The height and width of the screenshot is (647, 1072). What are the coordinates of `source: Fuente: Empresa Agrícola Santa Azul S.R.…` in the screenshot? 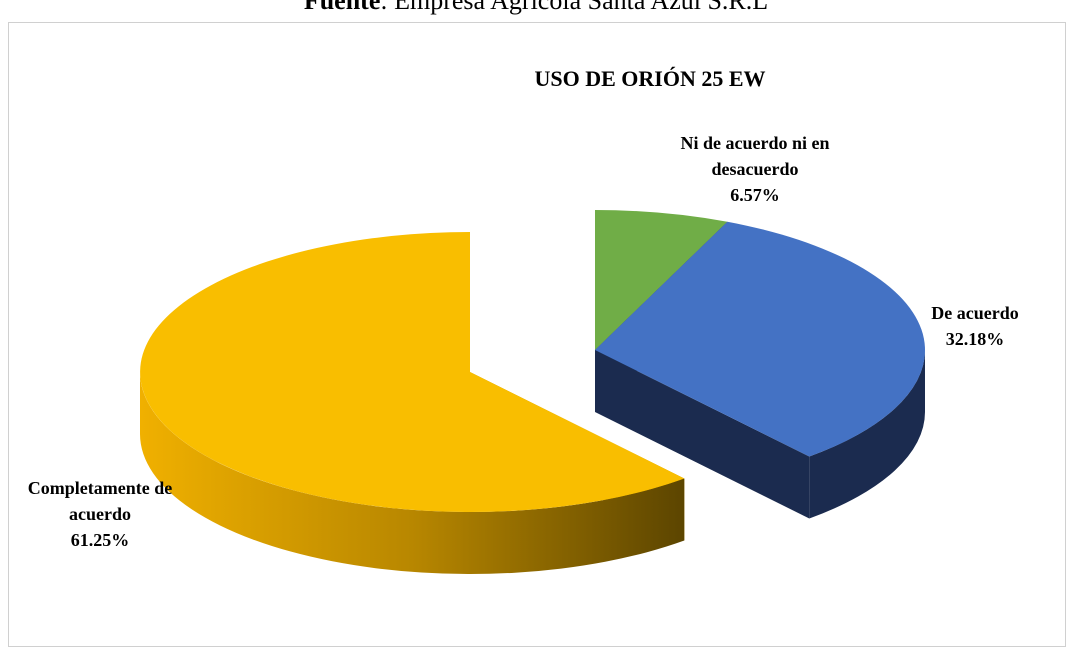 It's located at (536, 8).